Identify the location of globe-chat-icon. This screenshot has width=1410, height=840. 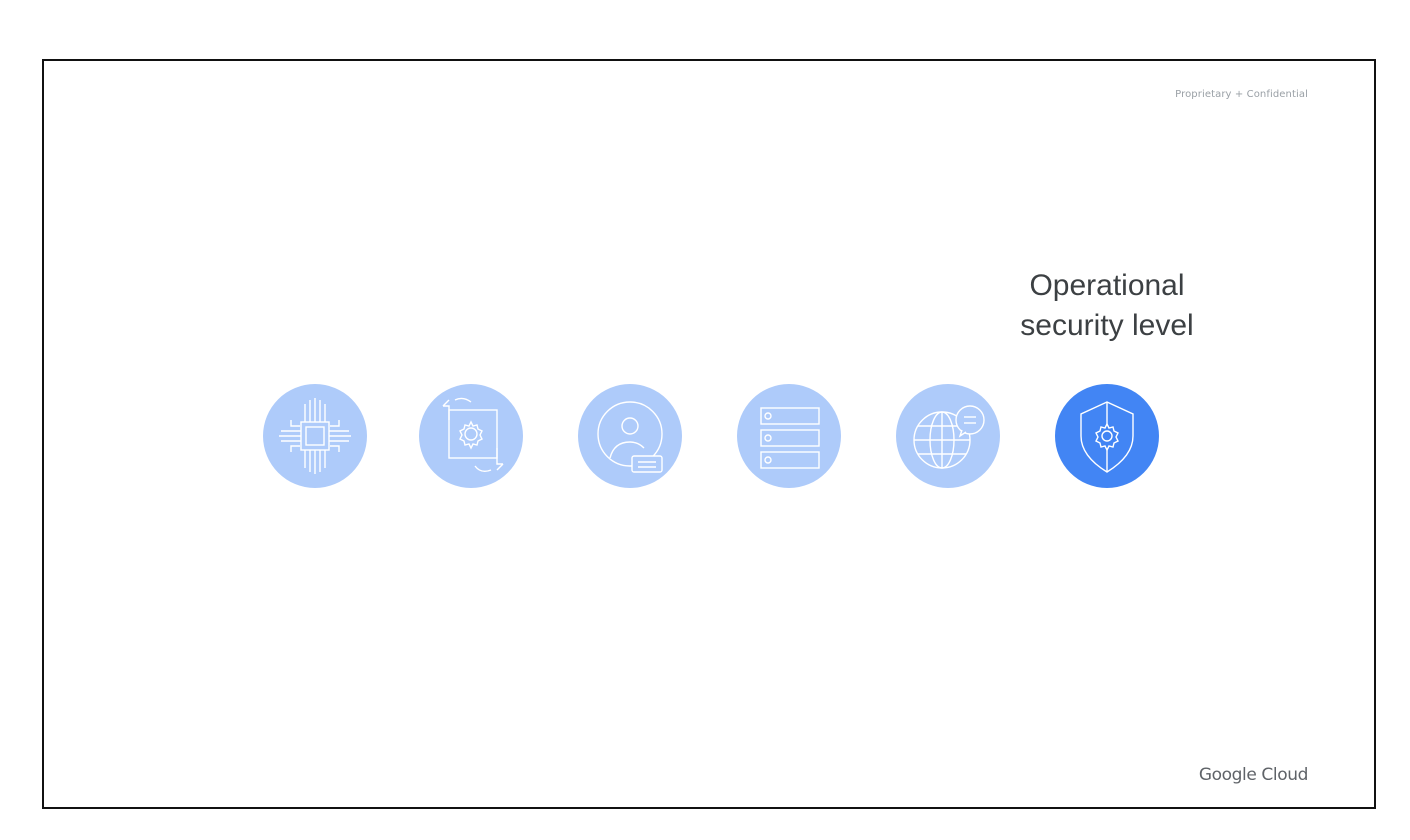
(949, 437).